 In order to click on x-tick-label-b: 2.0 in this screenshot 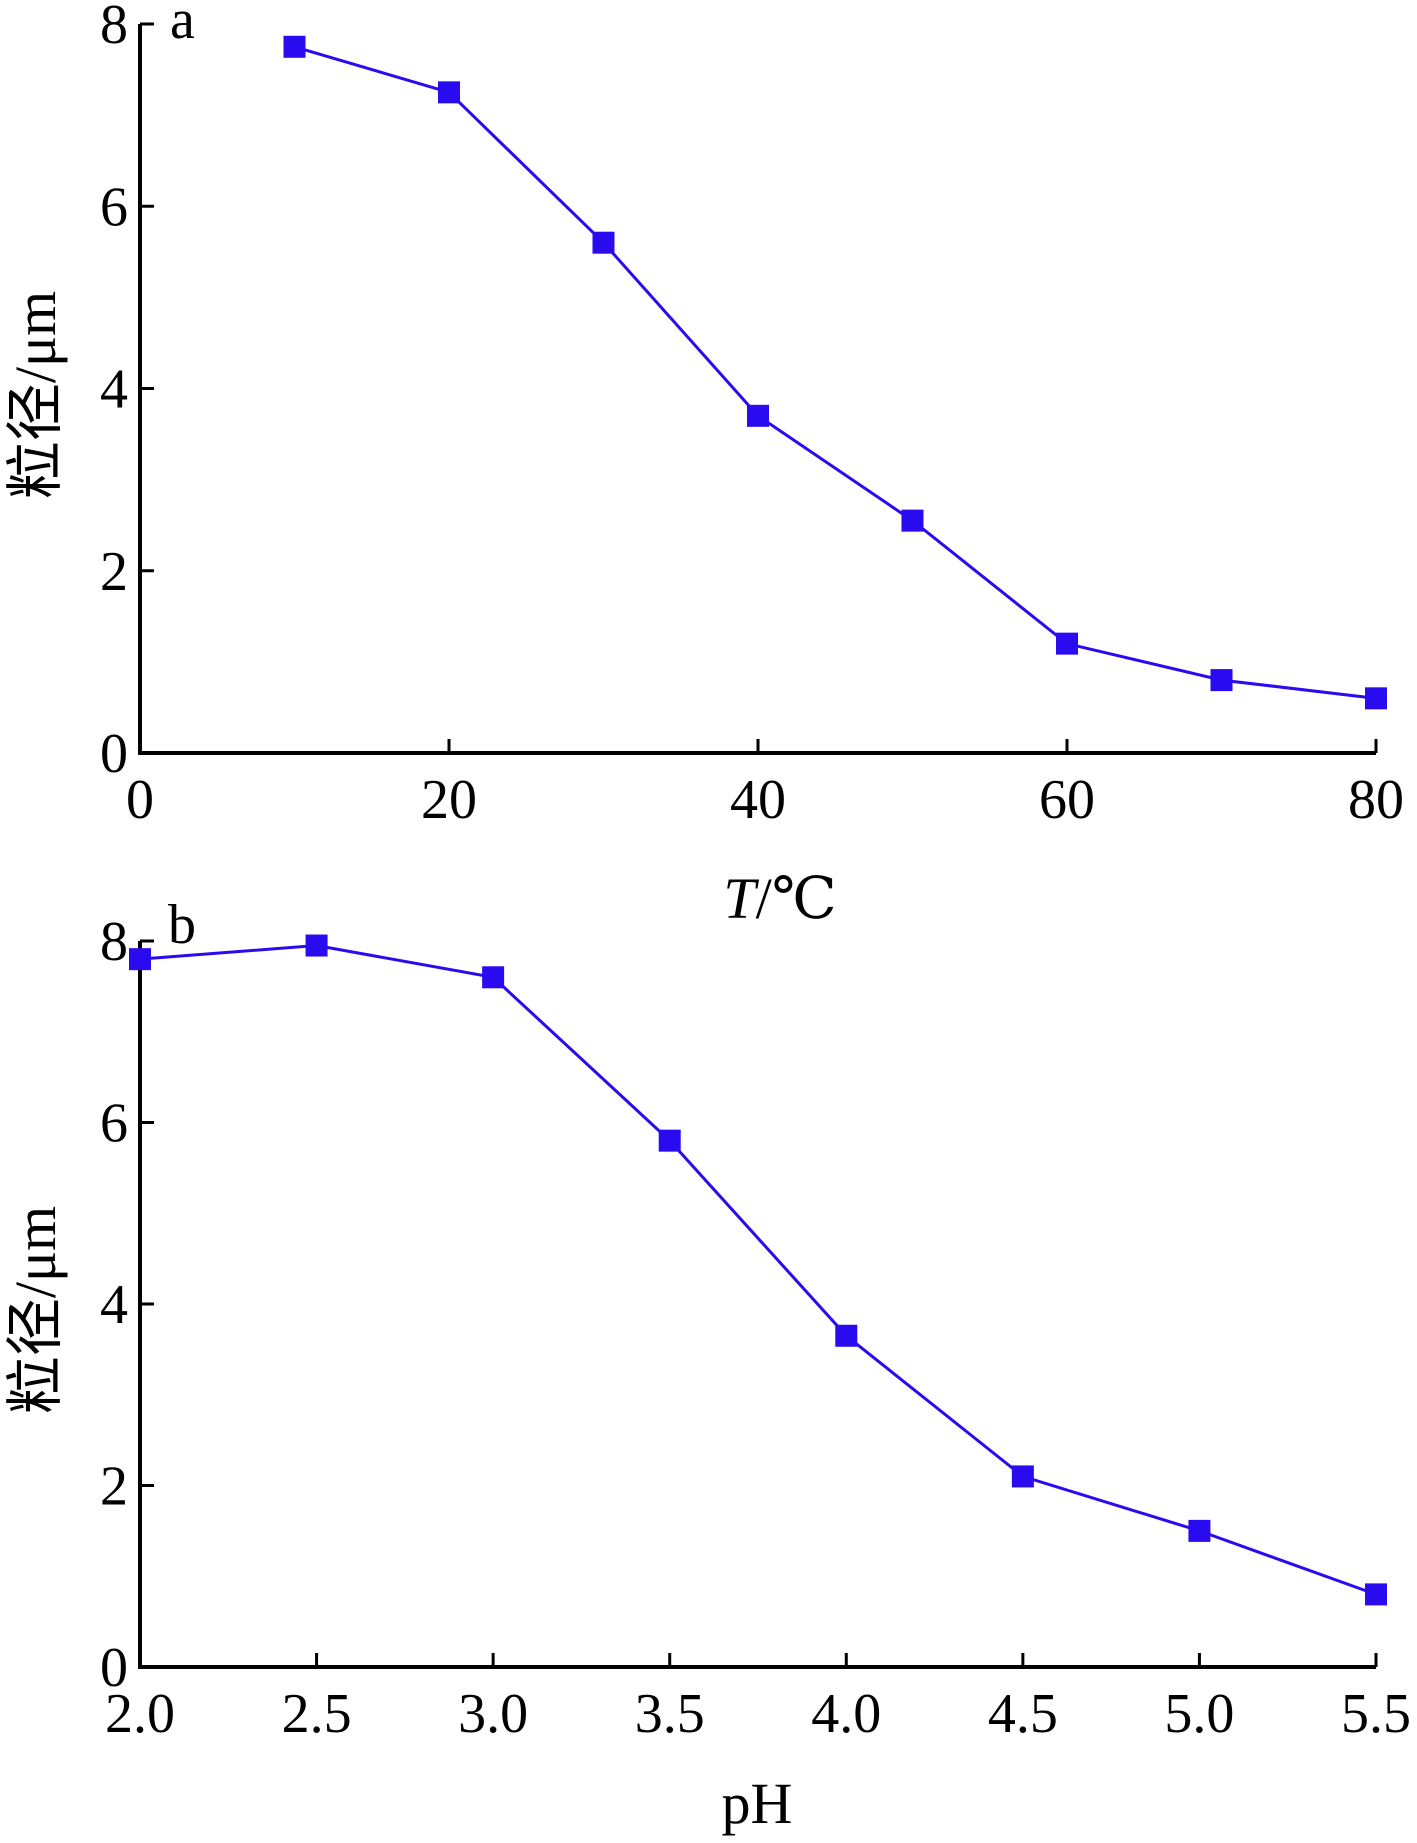, I will do `click(140, 1714)`.